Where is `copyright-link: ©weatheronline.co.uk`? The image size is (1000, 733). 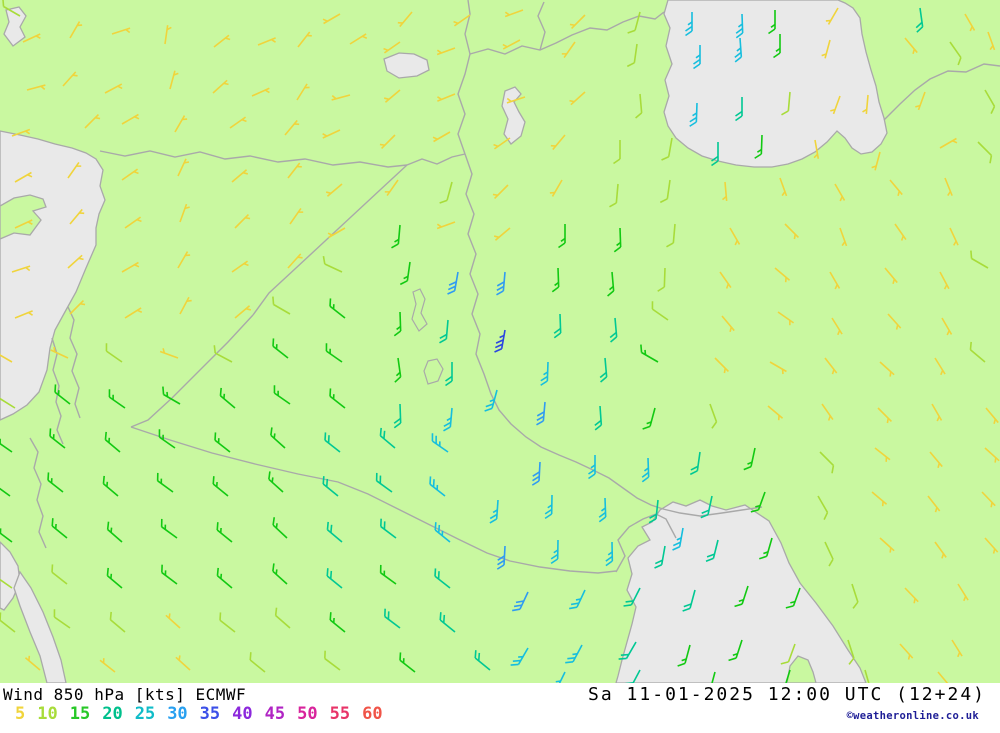 copyright-link: ©weatheronline.co.uk is located at coordinates (912, 716).